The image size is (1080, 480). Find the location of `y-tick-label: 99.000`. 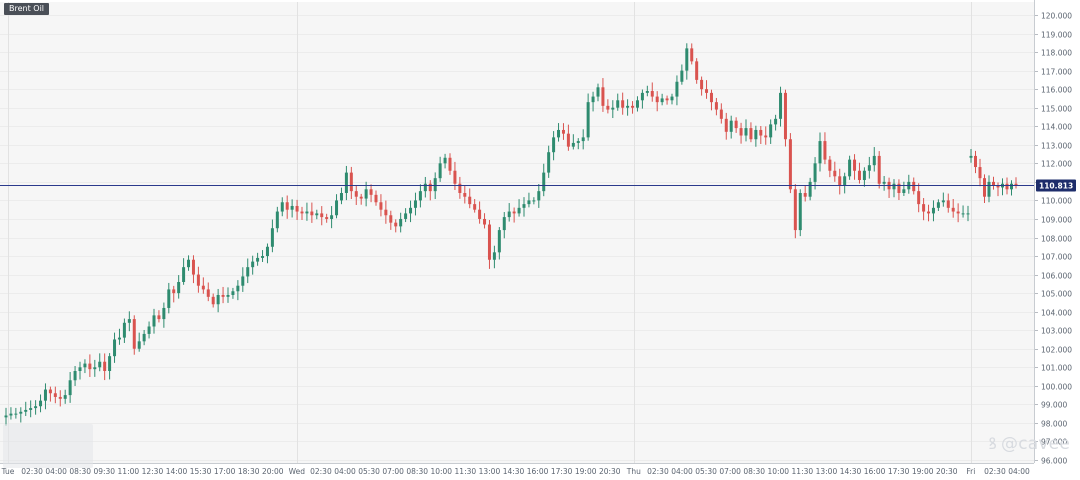

y-tick-label: 99.000 is located at coordinates (1054, 405).